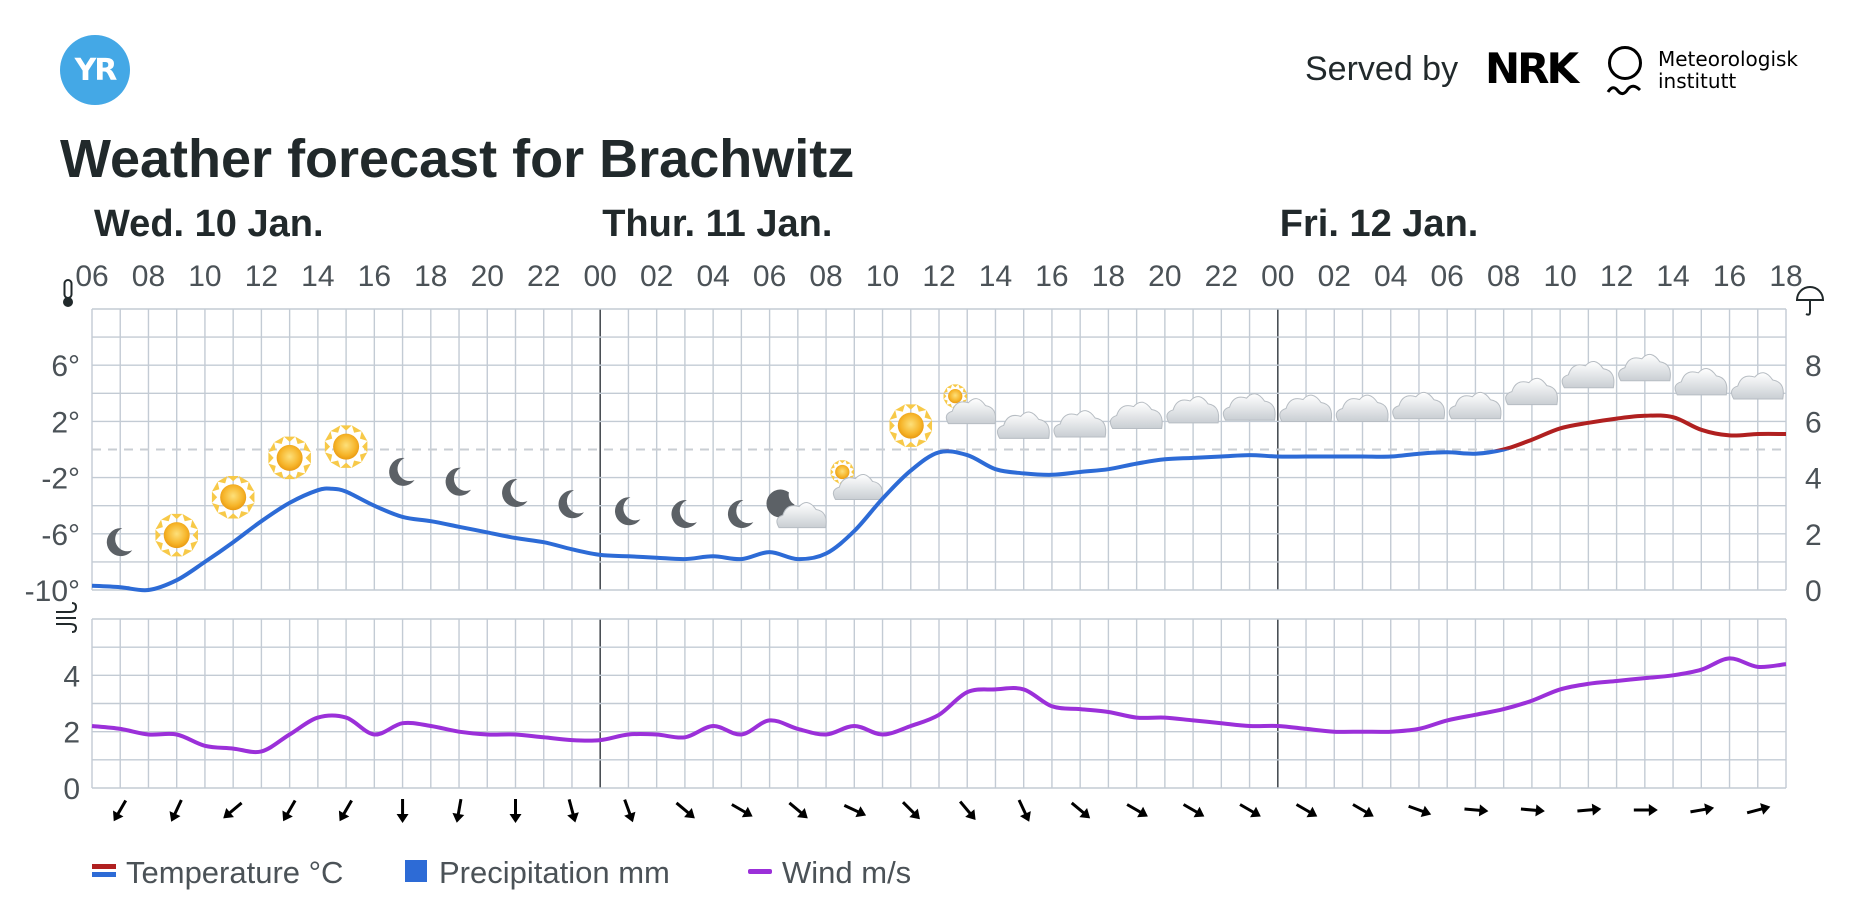 Image resolution: width=1853 pixels, height=917 pixels. I want to click on day-label: Fri. 12 Jan., so click(1379, 224).